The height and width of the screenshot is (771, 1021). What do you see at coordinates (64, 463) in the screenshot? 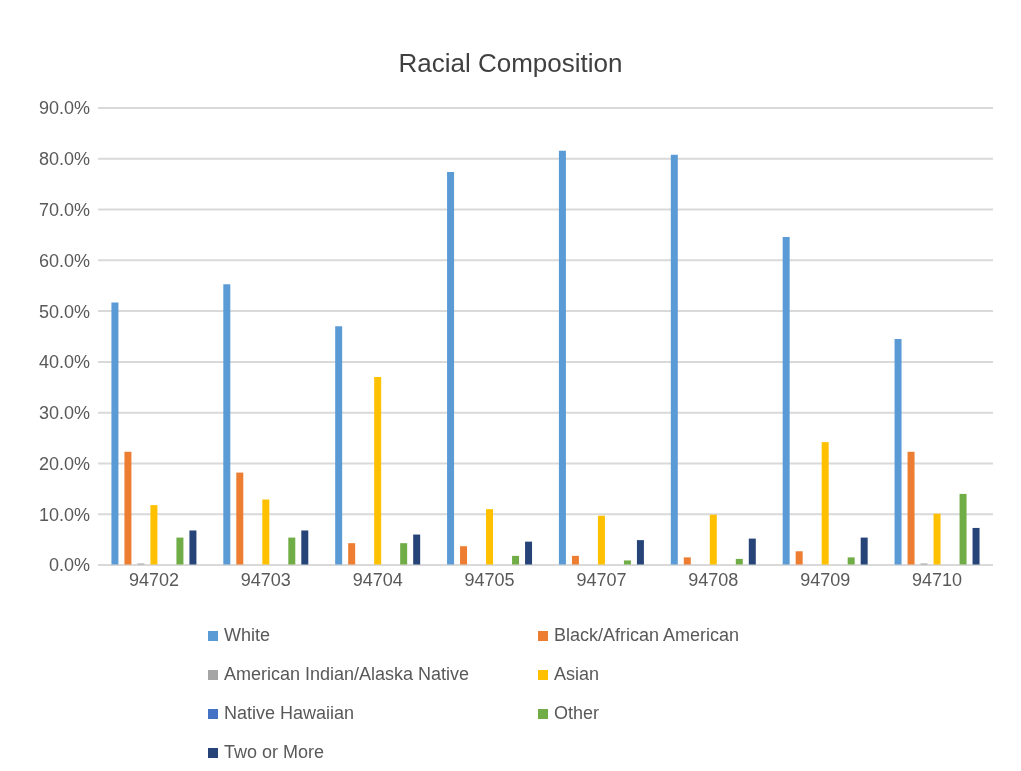
I see `y-tick-label: 20.0%` at bounding box center [64, 463].